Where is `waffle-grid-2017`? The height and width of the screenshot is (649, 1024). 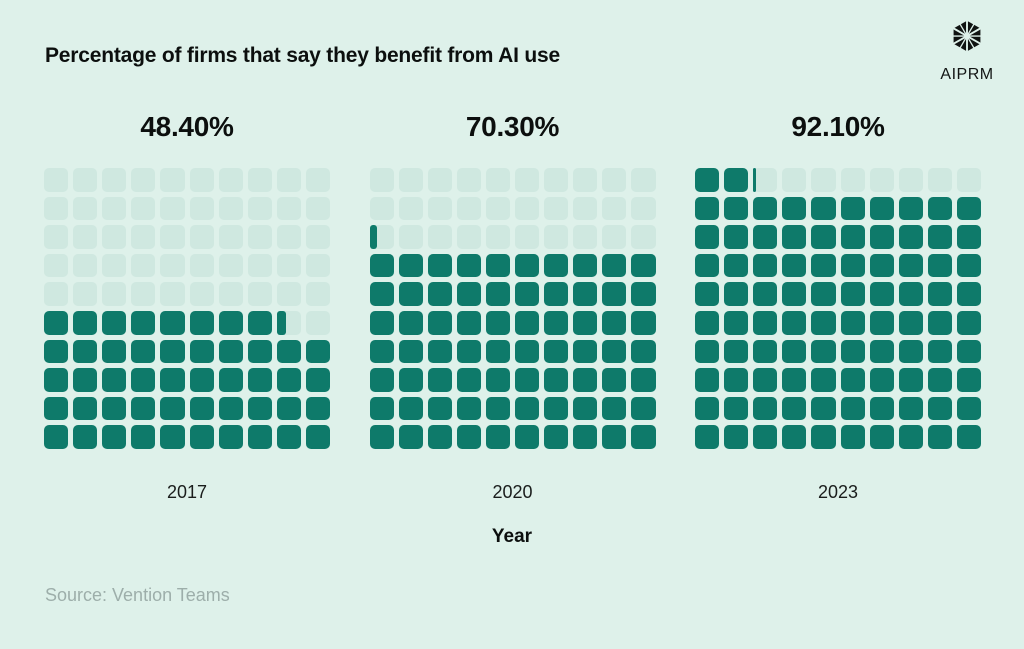 waffle-grid-2017 is located at coordinates (187, 308).